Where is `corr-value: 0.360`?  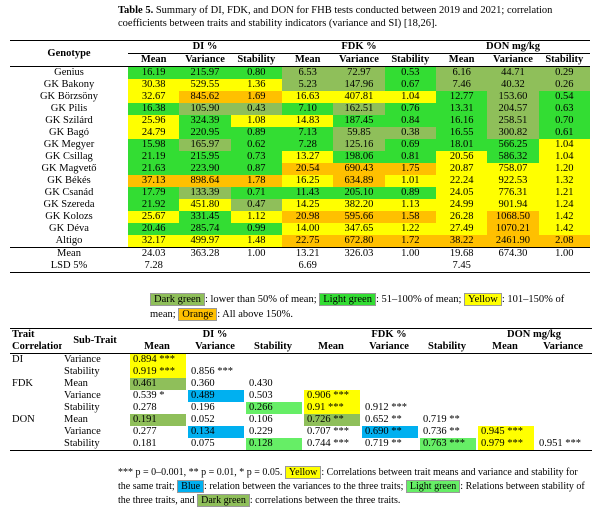
corr-value: 0.360 is located at coordinates (203, 383).